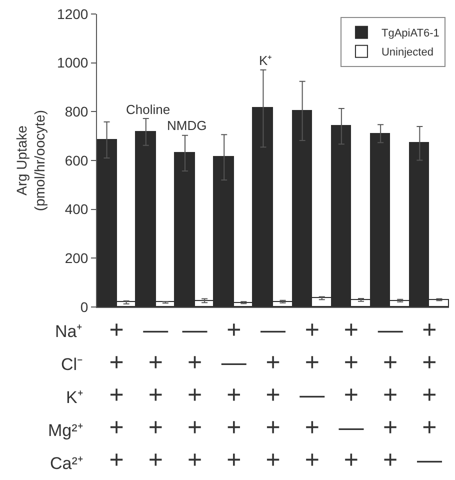 The image size is (455, 480). Describe the element at coordinates (30, 161) in the screenshot. I see `y-axis-title: Arg Uptake (pmol/hr/oocyte)` at that location.